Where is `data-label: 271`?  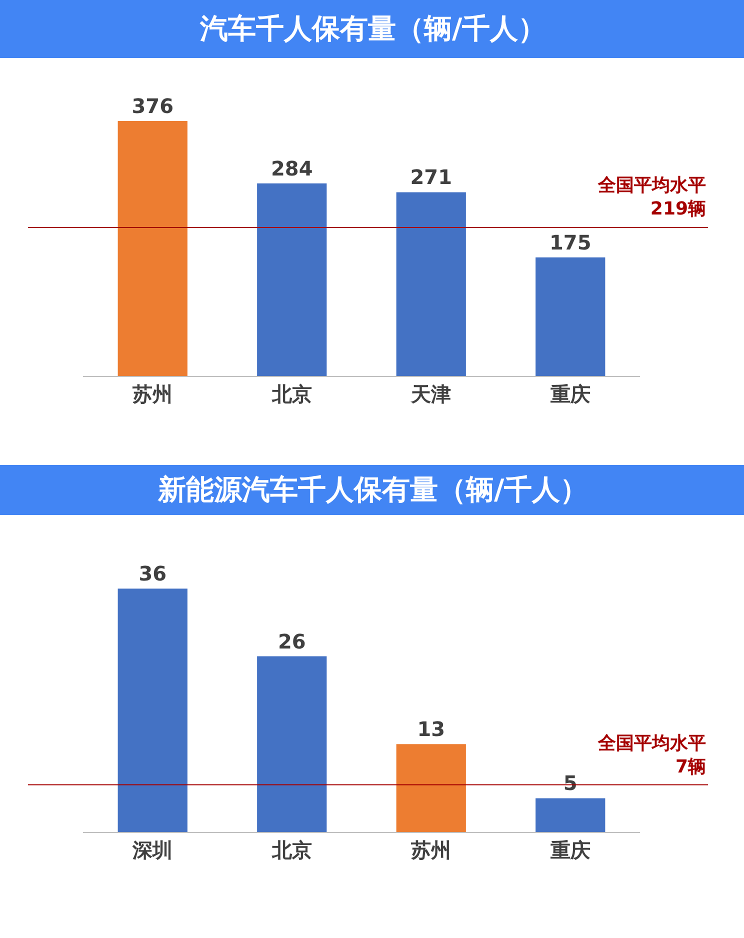
data-label: 271 is located at coordinates (431, 177).